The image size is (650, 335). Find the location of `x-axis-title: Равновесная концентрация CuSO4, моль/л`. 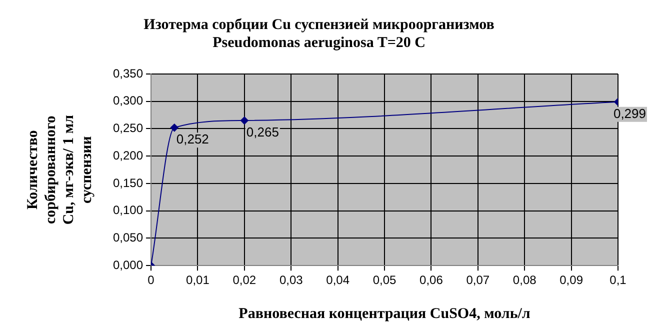

x-axis-title: Равновесная концентрация CuSO4, моль/л is located at coordinates (384, 314).